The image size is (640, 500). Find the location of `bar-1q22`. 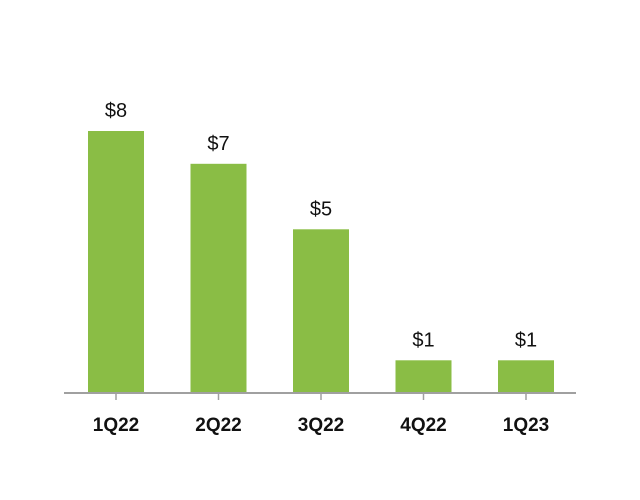

bar-1q22 is located at coordinates (116, 262).